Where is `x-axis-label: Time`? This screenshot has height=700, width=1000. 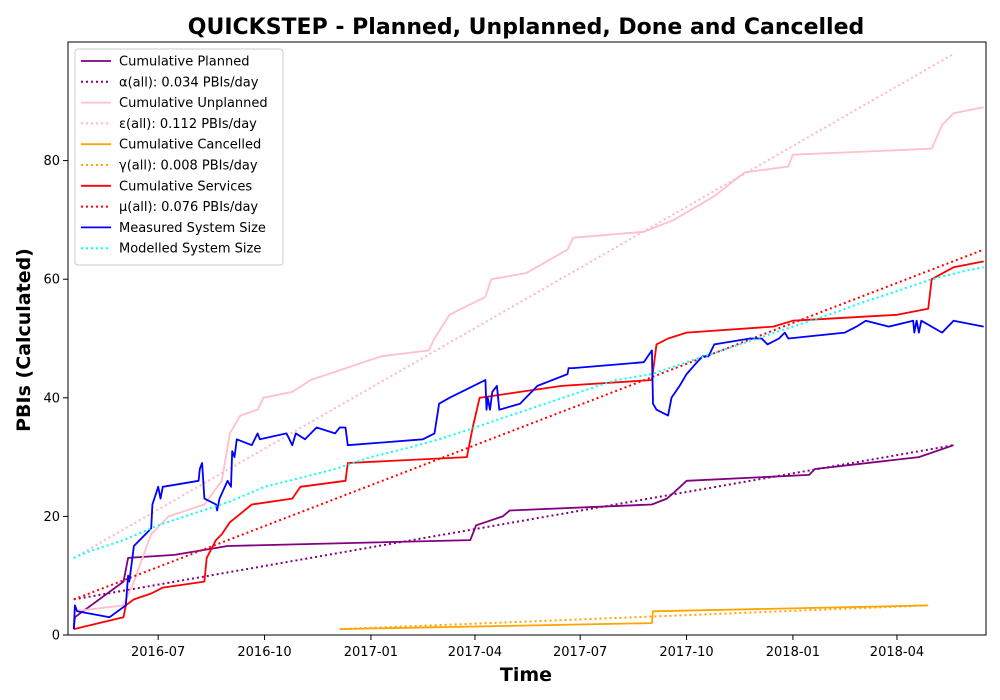
x-axis-label: Time is located at coordinates (526, 675).